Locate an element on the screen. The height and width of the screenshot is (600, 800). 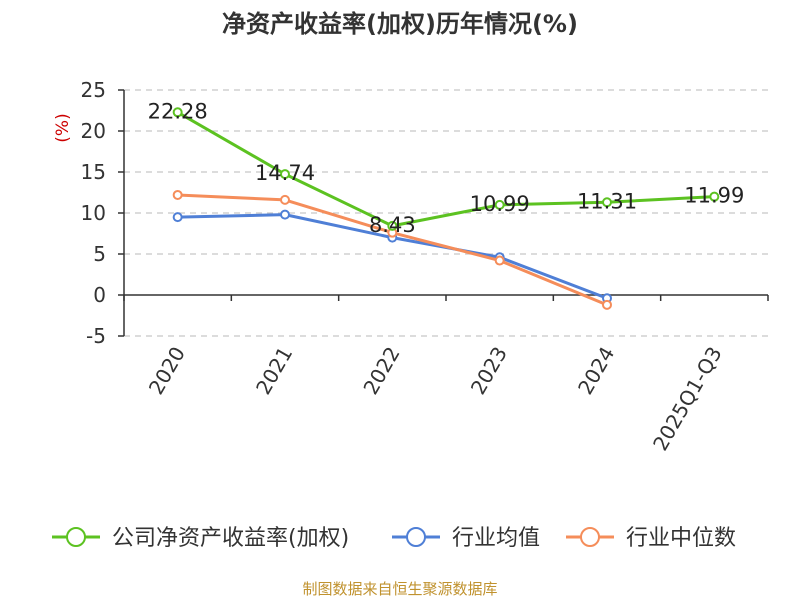
data-label: 11.99 is located at coordinates (714, 196).